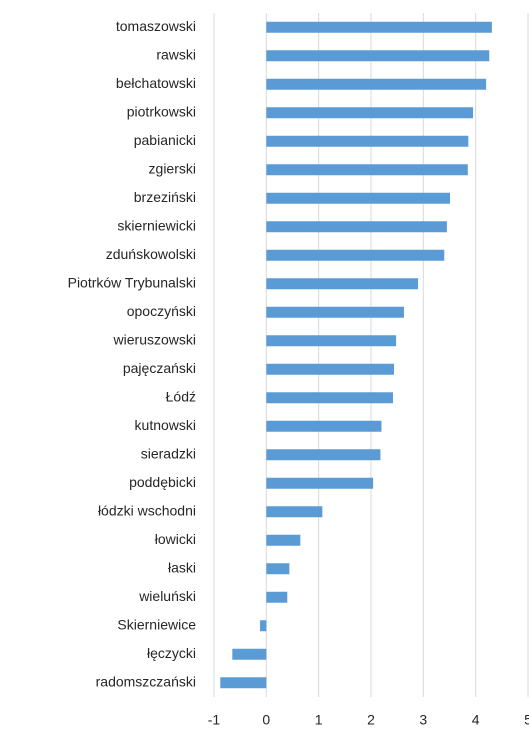 This screenshot has width=529, height=731. Describe the element at coordinates (161, 311) in the screenshot. I see `y-tick-label: opoczyński` at that location.